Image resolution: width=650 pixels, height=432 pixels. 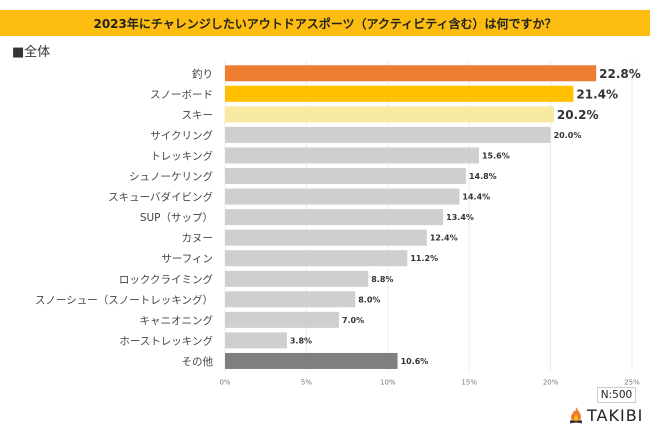 What do you see at coordinates (620, 74) in the screenshot?
I see `value-label: 22.8%` at bounding box center [620, 74].